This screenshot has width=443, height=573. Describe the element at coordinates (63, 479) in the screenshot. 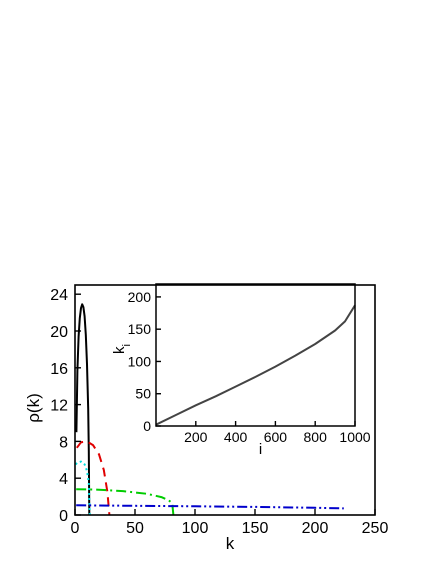

I see `main-y-tick-label: 4` at that location.